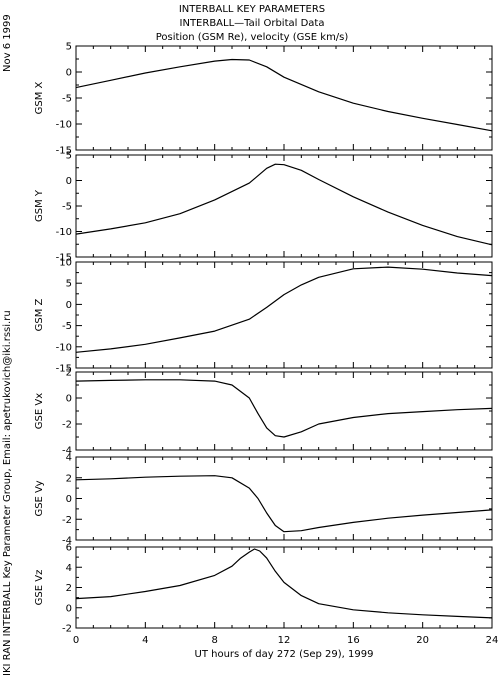 This screenshot has height=684, width=504. Describe the element at coordinates (284, 654) in the screenshot. I see `x-axis-label: UT hours of day 272 (Sep 29), 1999` at that location.